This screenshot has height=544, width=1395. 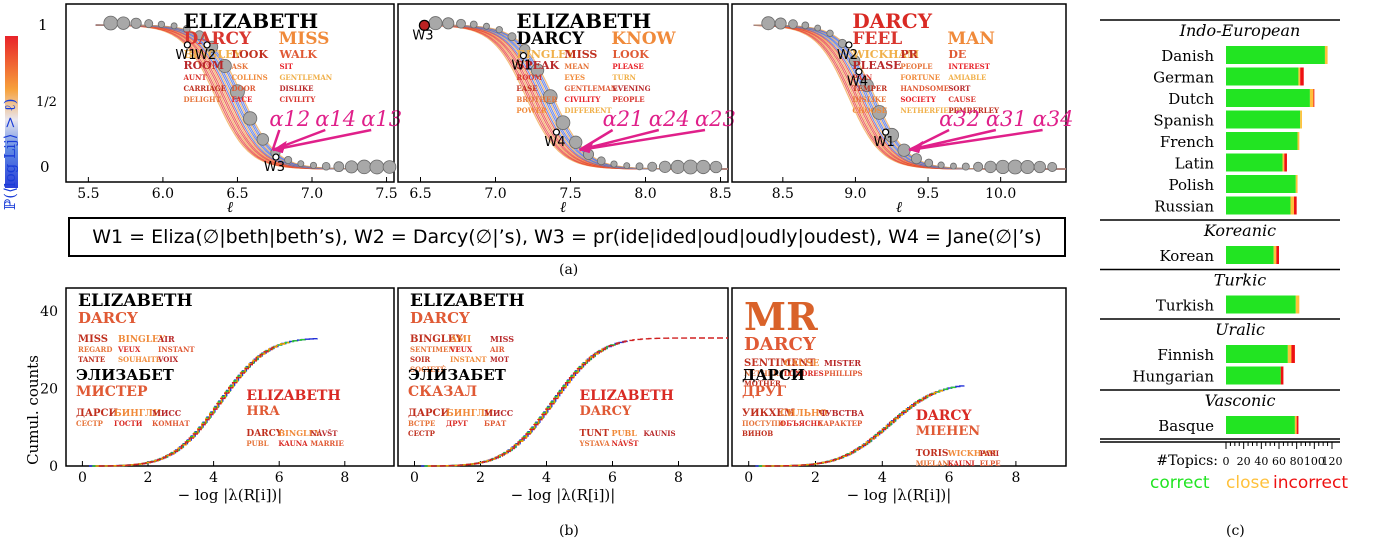 What do you see at coordinates (10, 154) in the screenshot?
I see `panel-a-ylabel: ℙ(⟨log Lij⟩ > ℓ)` at bounding box center [10, 154].